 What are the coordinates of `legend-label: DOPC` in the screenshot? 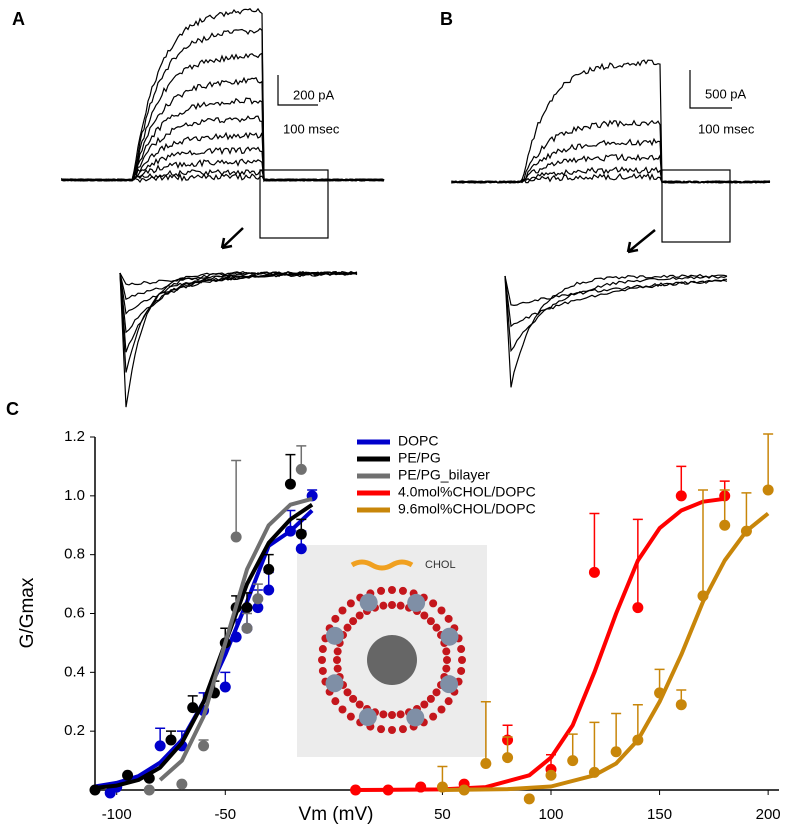 It's located at (418, 441).